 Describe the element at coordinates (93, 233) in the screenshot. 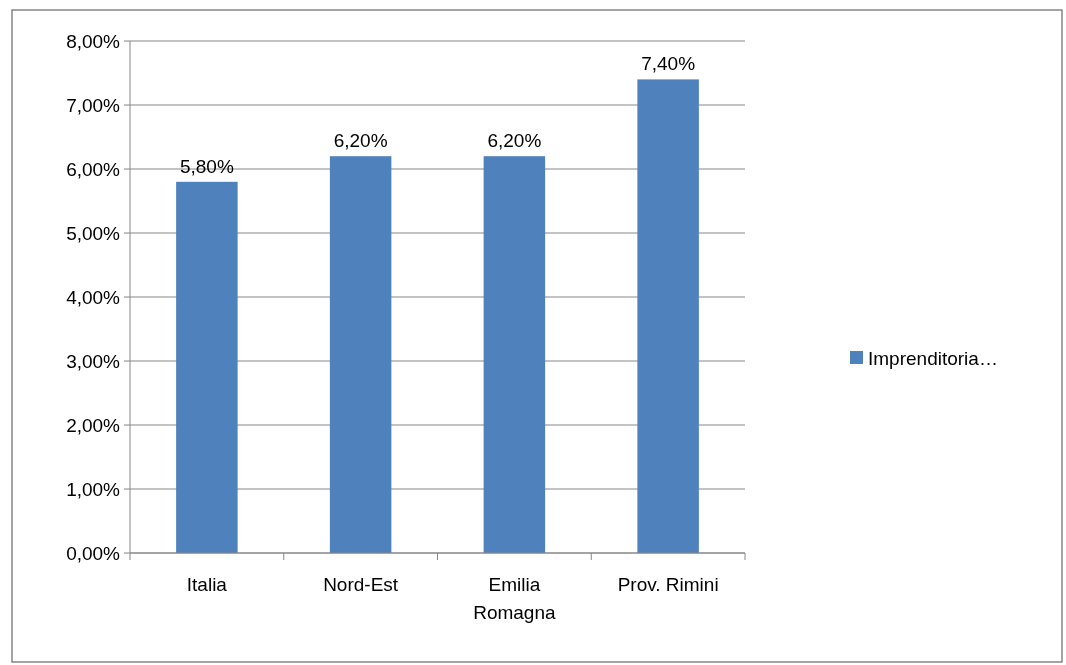

I see `y-tick-label: 5,00%` at that location.